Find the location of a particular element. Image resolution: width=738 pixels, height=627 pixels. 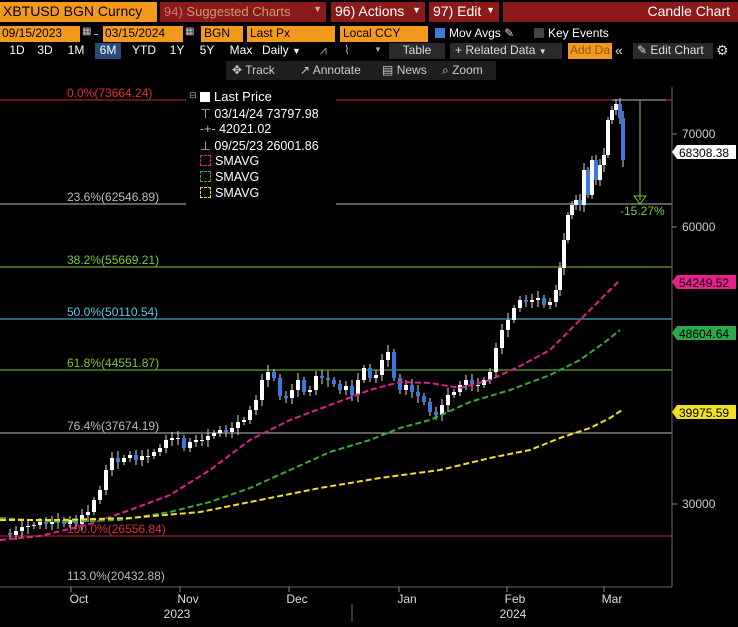

low-marker-icon: ⊥ is located at coordinates (205, 146).